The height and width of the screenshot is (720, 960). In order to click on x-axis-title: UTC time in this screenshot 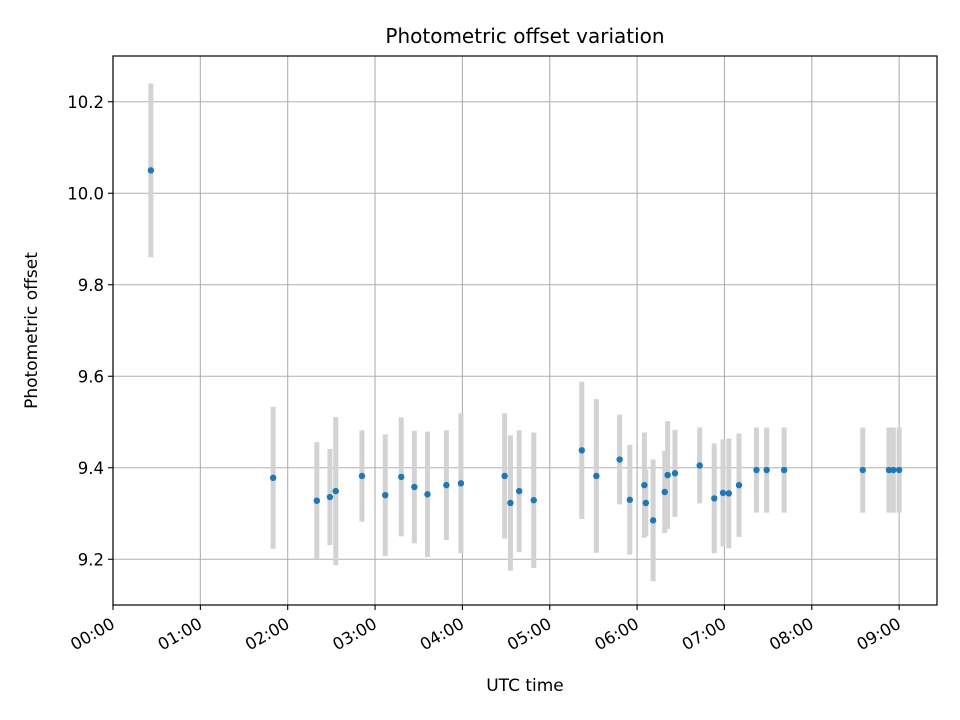, I will do `click(525, 686)`.